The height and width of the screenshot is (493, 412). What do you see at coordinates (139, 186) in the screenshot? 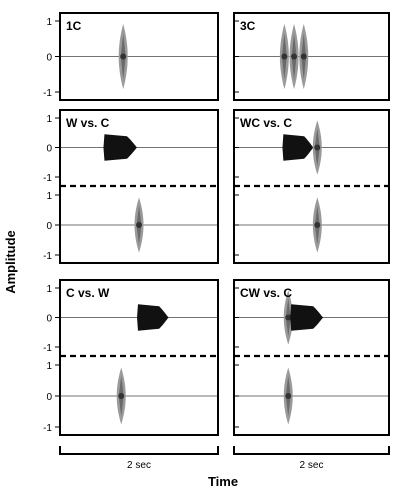
I see `panel-WvsC: W vs. C` at bounding box center [139, 186].